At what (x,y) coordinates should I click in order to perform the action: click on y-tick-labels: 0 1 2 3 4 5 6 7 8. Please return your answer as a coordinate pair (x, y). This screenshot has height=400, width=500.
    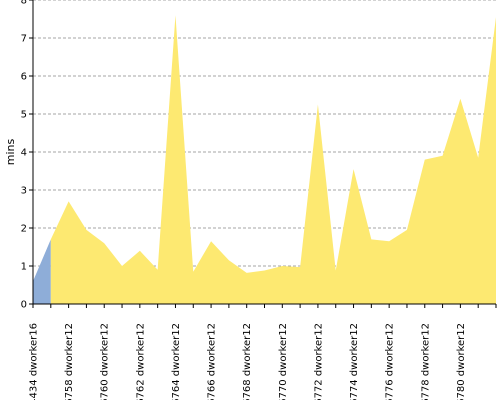
    Looking at the image, I should click on (24, 155).